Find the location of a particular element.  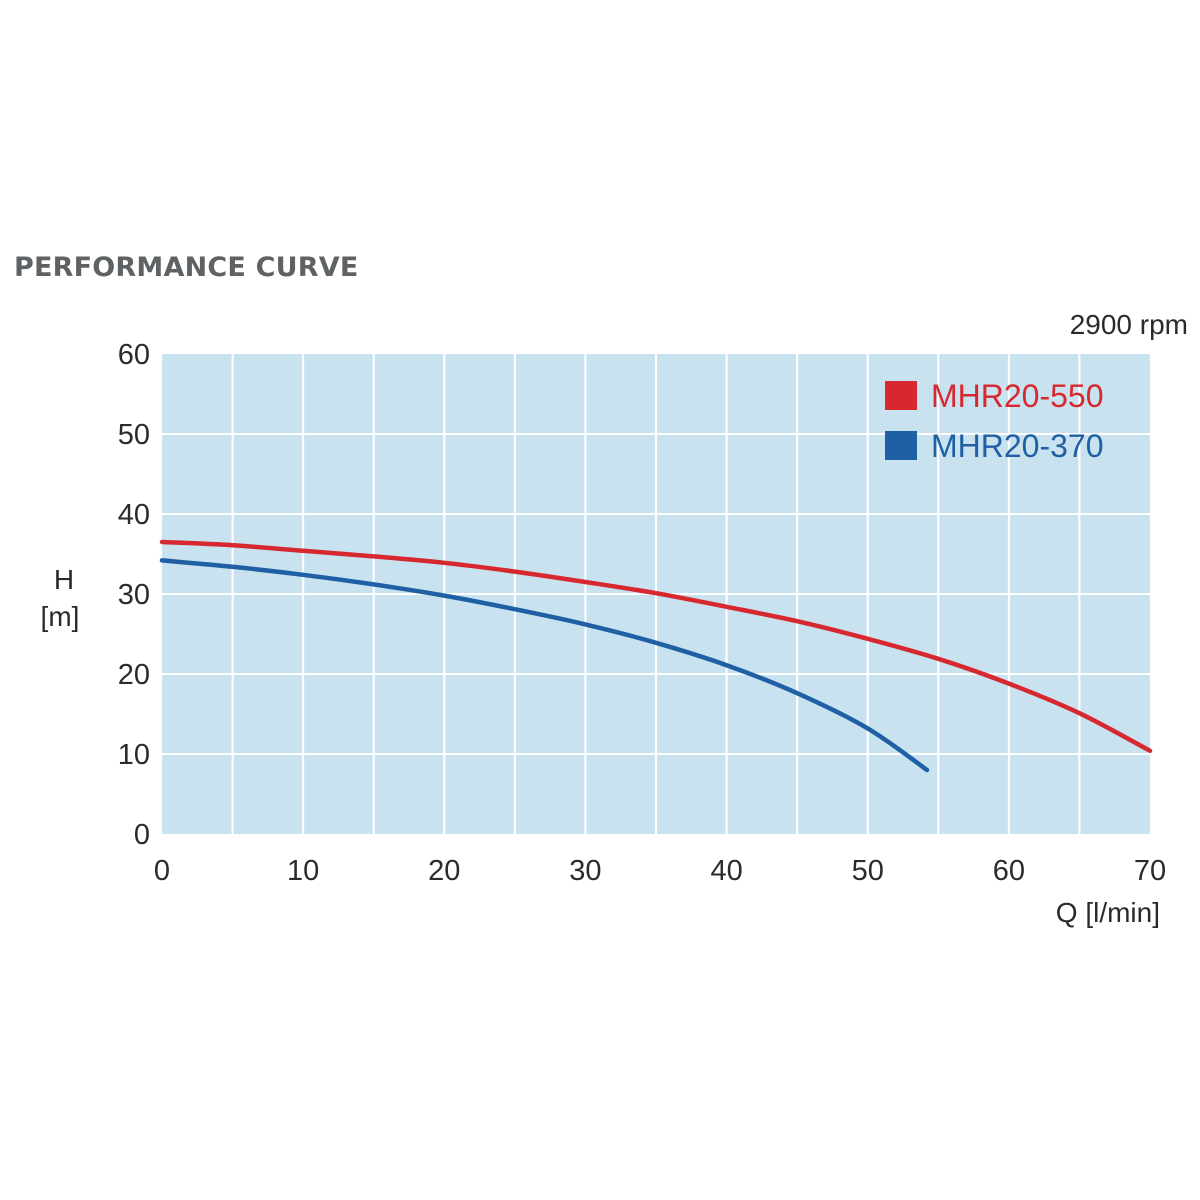

x-tick-label: 20 is located at coordinates (444, 871).